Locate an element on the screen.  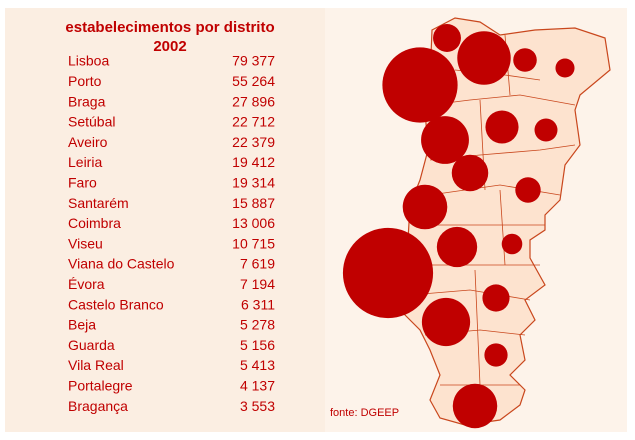
district-name: Viana do Castelo is located at coordinates (121, 264).